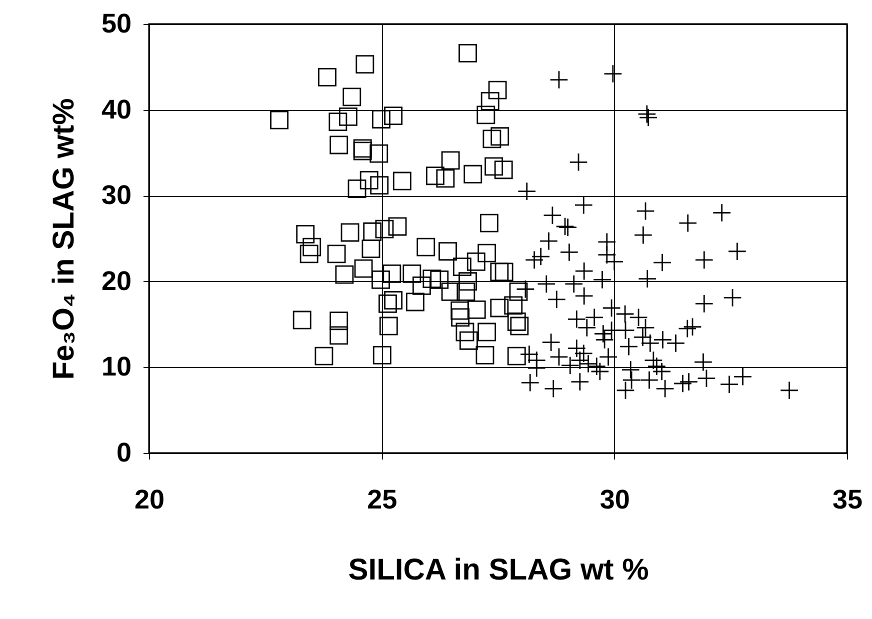 The image size is (872, 619). Describe the element at coordinates (149, 499) in the screenshot. I see `x-tick-label: 20` at that location.